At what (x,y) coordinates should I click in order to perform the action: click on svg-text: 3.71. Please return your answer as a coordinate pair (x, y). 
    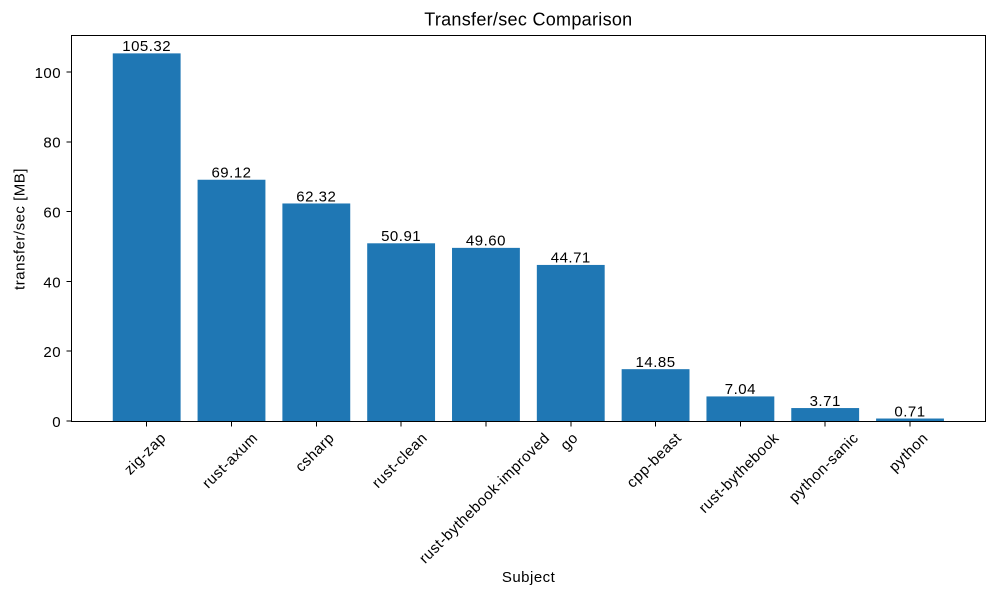
    Looking at the image, I should click on (825, 401).